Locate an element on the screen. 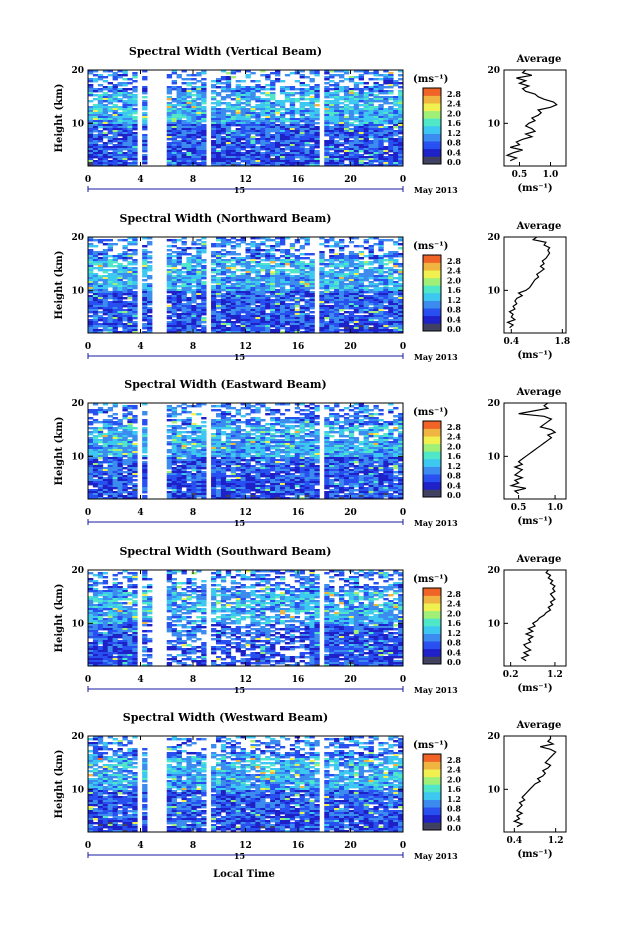 This screenshot has width=621, height=929. x-tick-label: 0 is located at coordinates (88, 180).